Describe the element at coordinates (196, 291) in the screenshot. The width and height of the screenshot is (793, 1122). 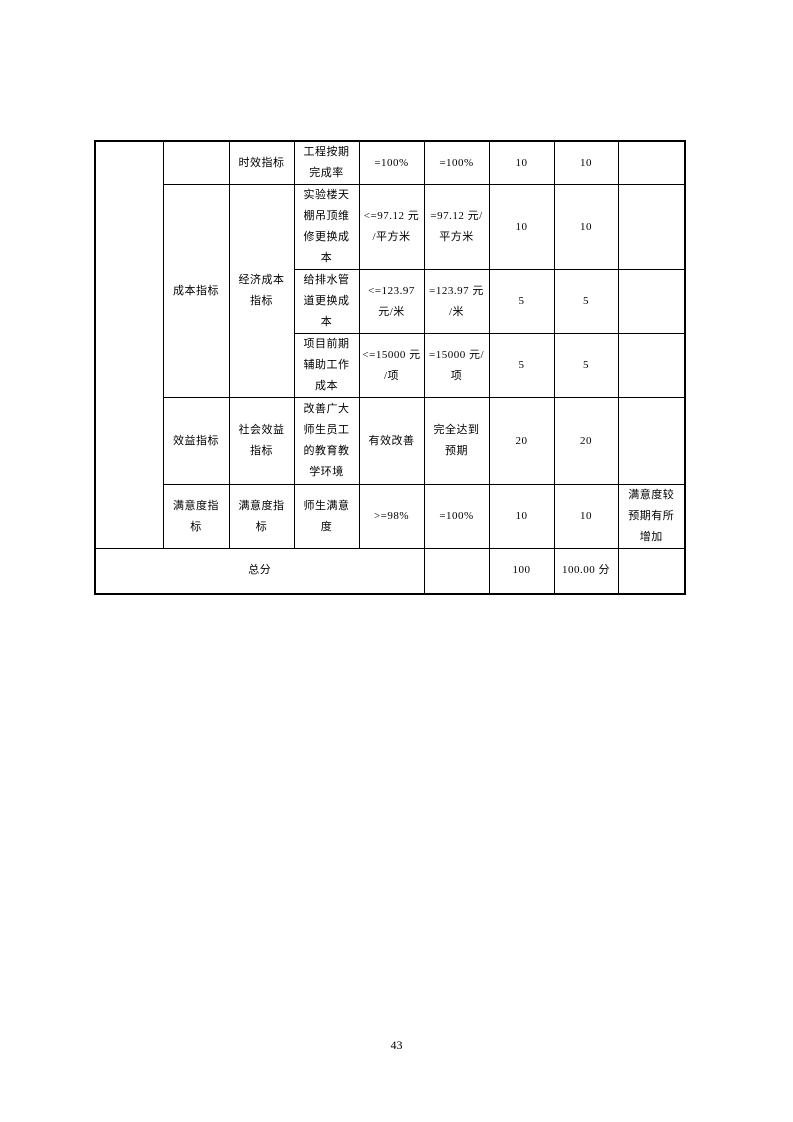
I see `cell-level1-indicator: 成本指标` at that location.